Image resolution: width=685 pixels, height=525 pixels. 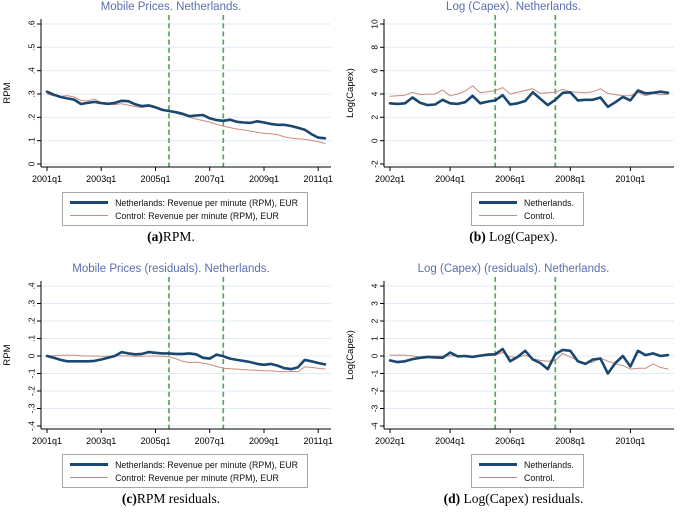 I want to click on caption-d: (d) Log(Capex) residuals., so click(x=514, y=499).